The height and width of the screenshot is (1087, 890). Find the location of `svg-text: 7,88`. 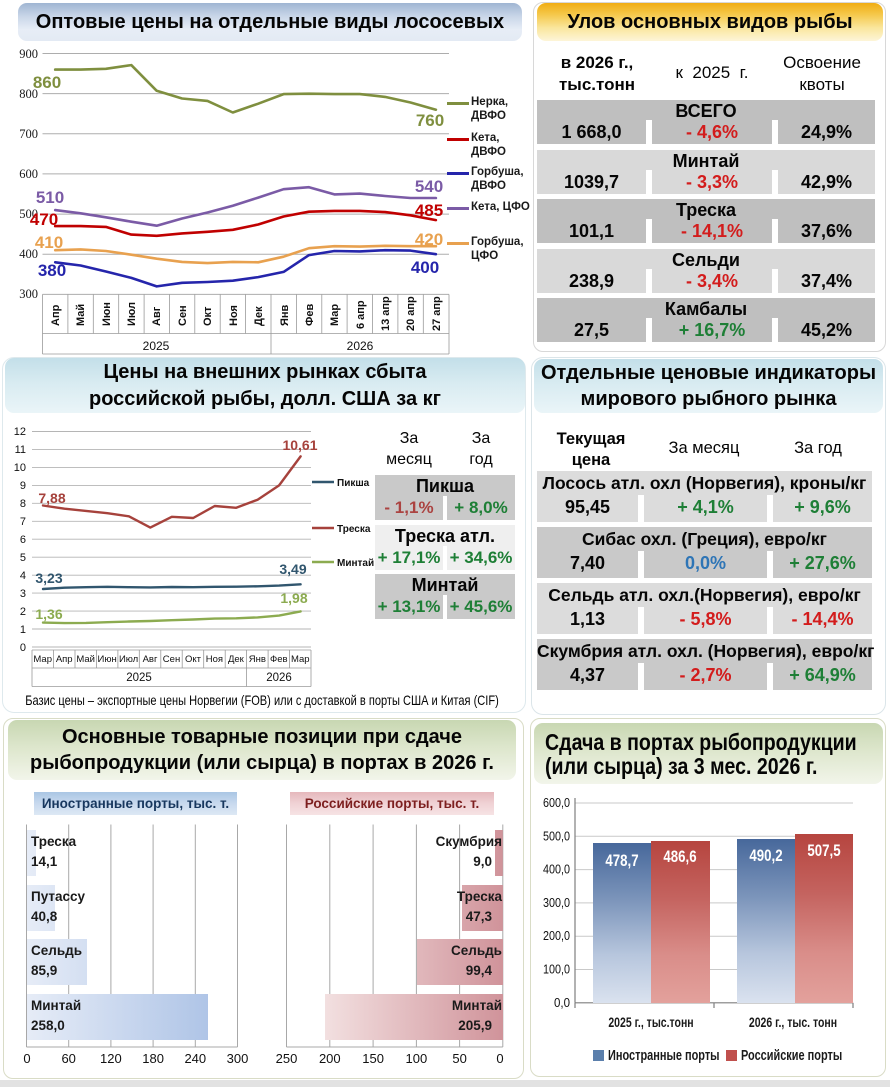

svg-text: 7,88 is located at coordinates (51, 498).